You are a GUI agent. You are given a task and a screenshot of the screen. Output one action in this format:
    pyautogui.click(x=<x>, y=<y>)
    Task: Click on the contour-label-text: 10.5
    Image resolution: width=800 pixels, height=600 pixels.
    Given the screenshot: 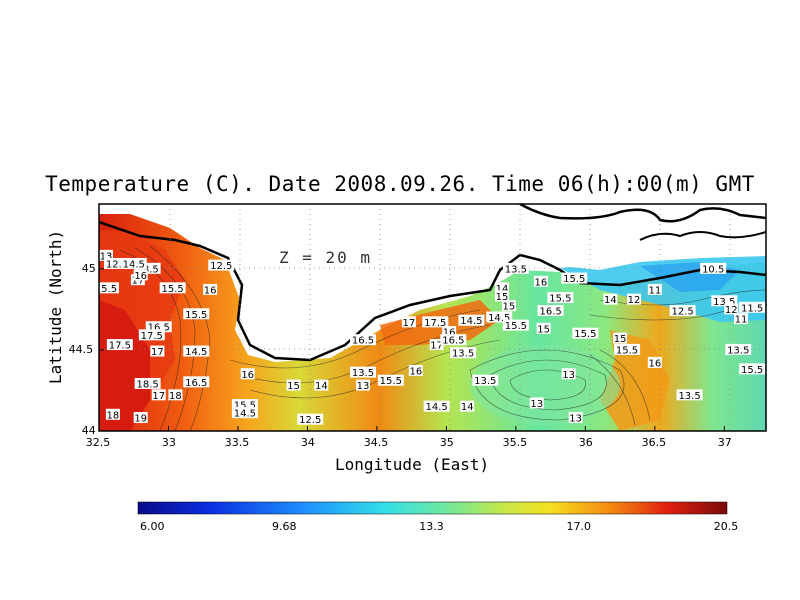 What is the action you would take?
    pyautogui.click(x=713, y=269)
    